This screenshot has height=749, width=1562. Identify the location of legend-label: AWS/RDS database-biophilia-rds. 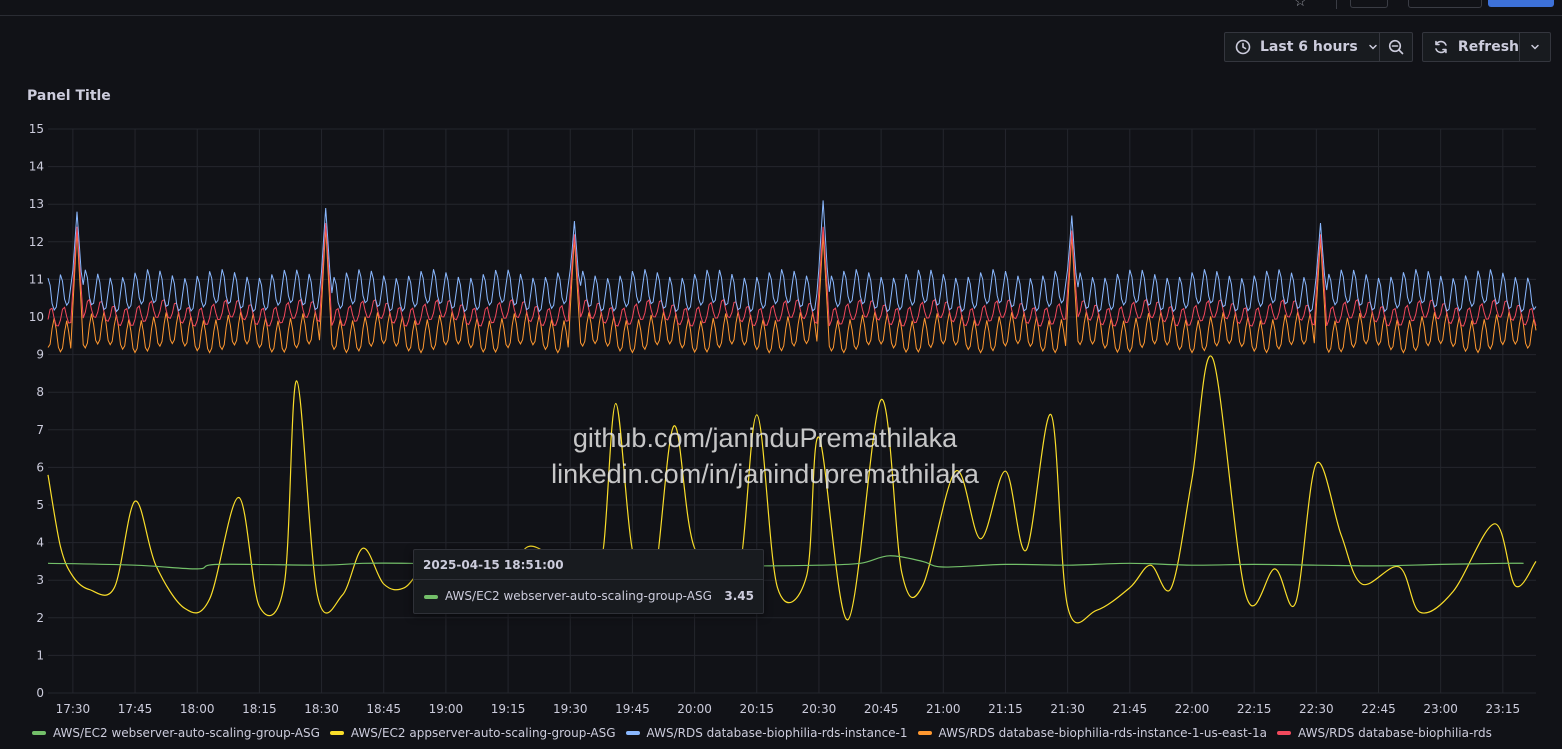
(1395, 733).